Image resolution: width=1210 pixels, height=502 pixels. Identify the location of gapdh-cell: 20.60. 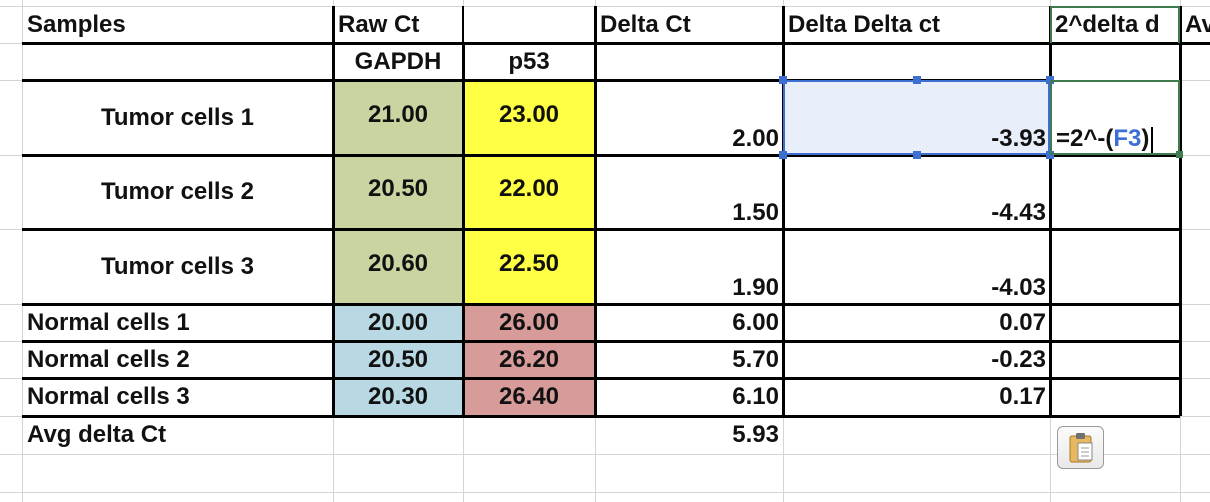
(398, 266).